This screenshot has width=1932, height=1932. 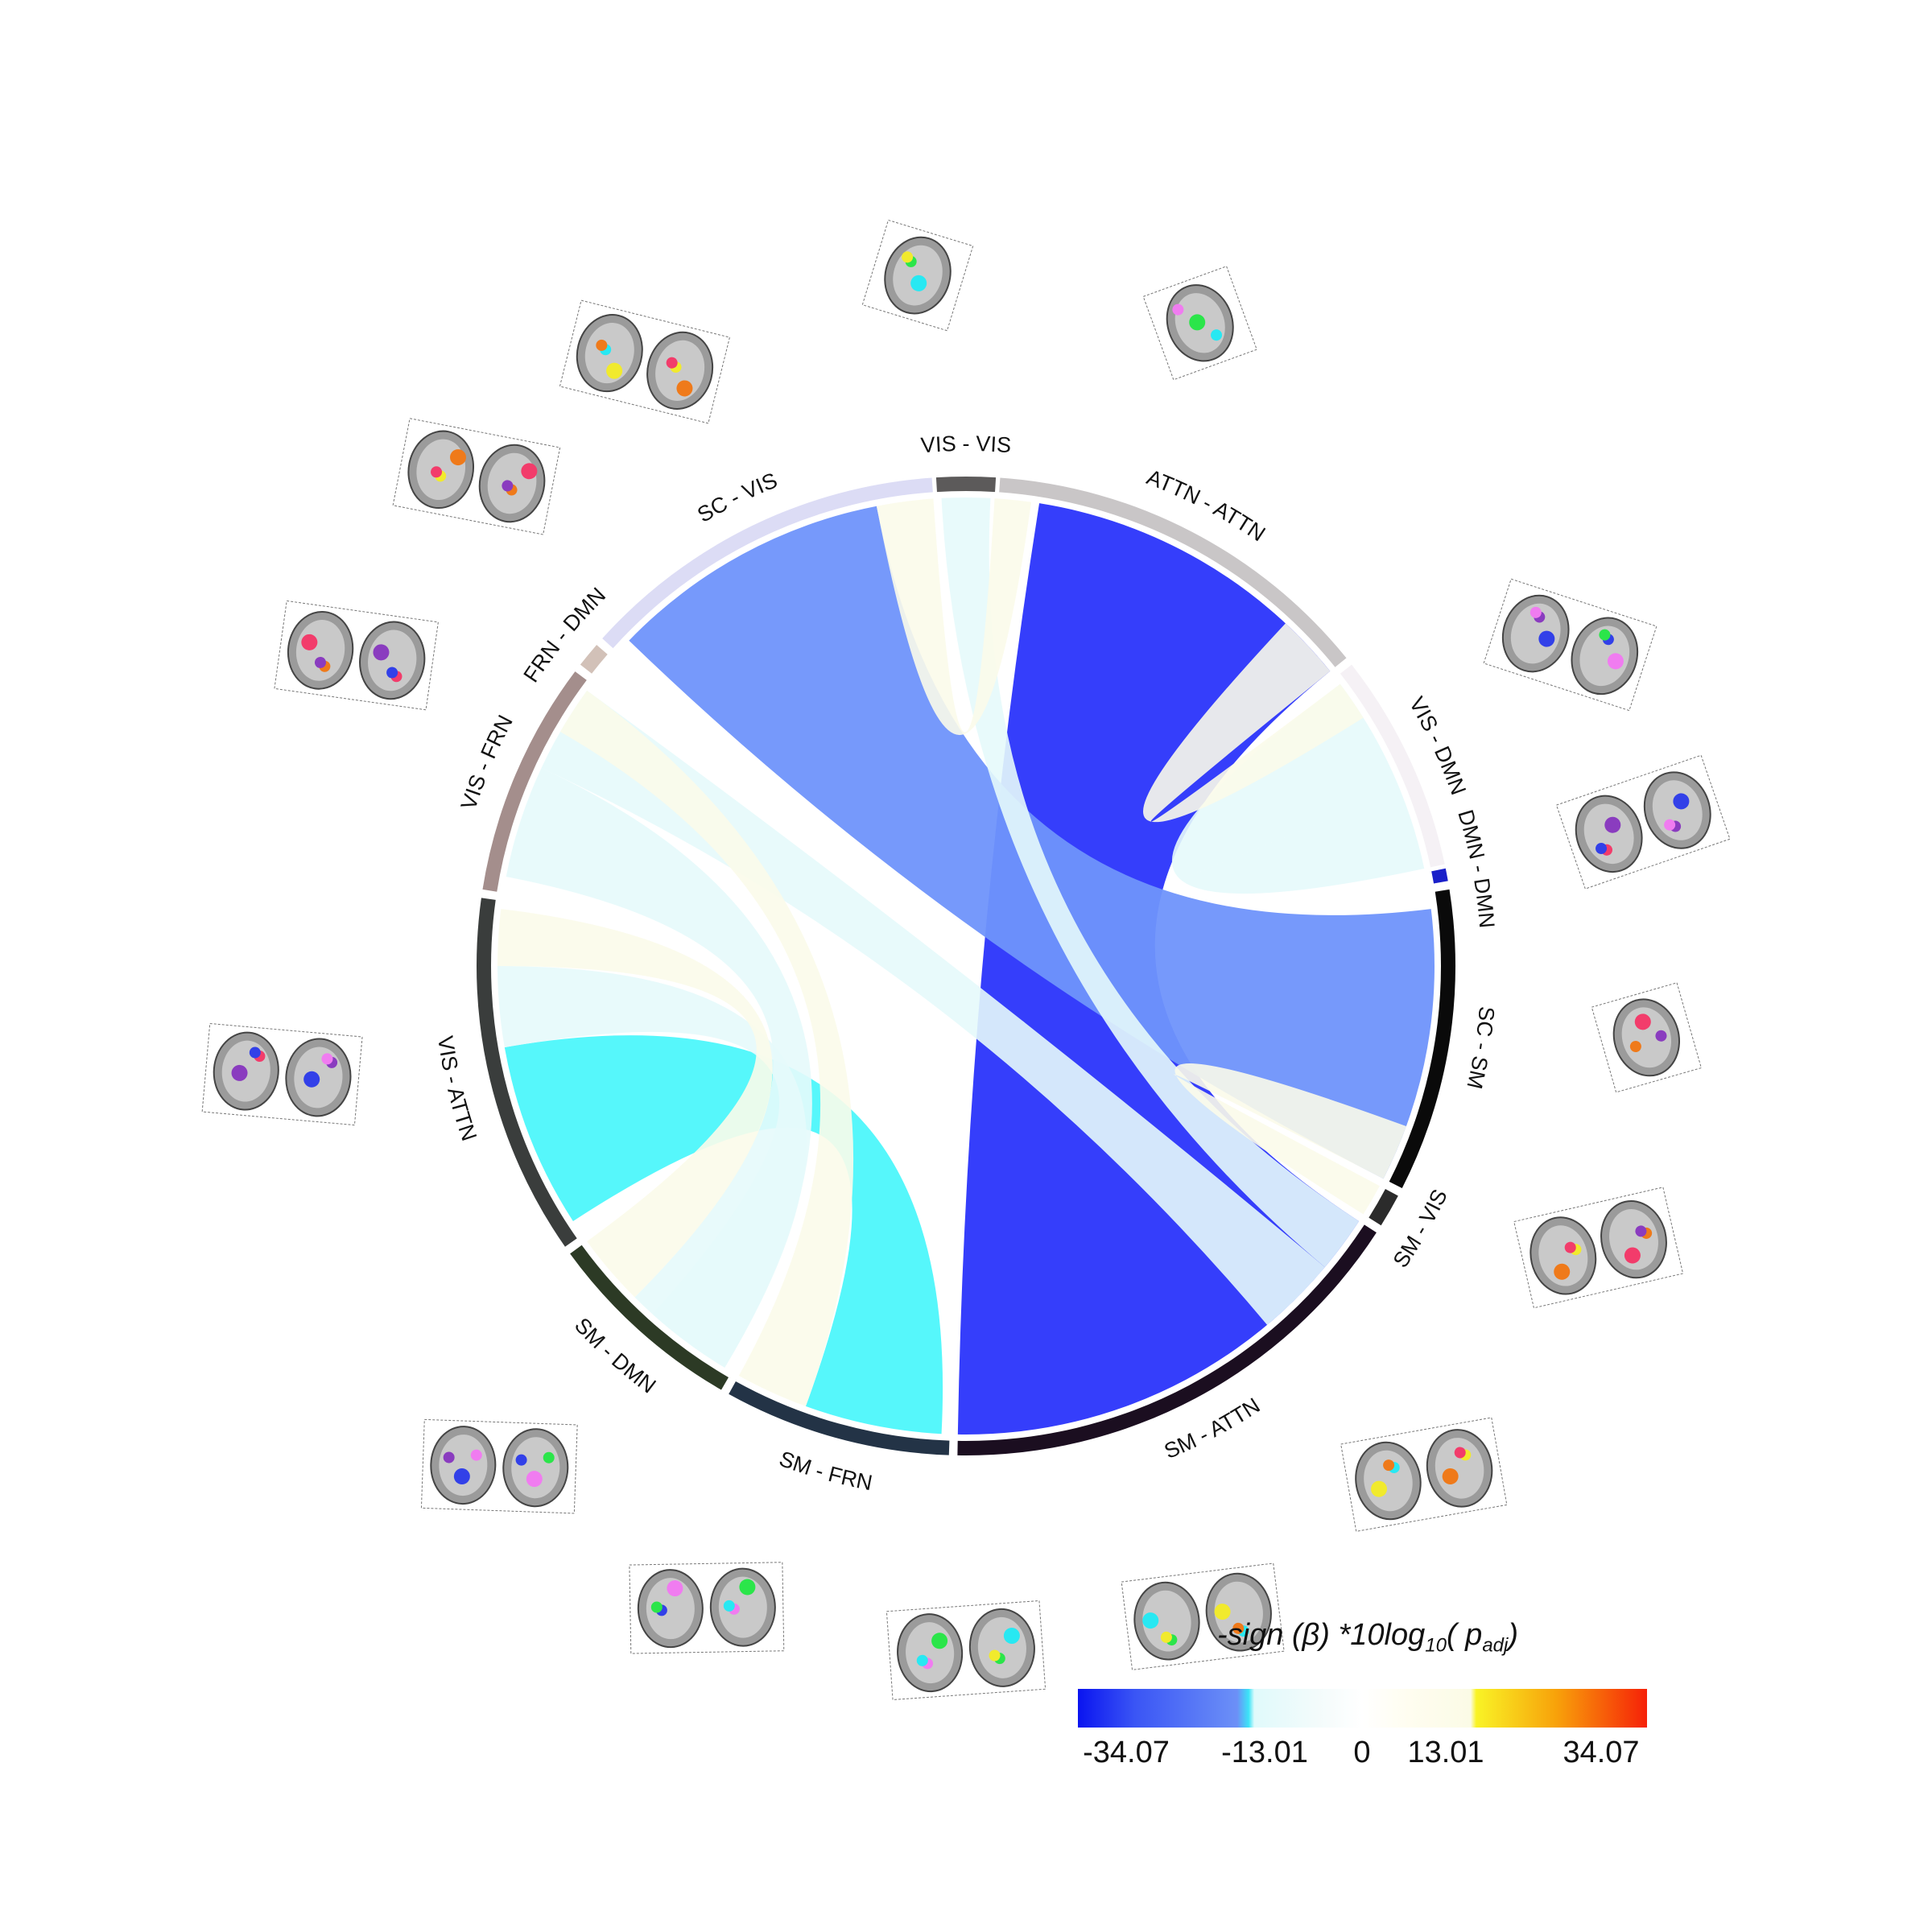 I want to click on segment-label: DMN - DMN, so click(x=1476, y=868).